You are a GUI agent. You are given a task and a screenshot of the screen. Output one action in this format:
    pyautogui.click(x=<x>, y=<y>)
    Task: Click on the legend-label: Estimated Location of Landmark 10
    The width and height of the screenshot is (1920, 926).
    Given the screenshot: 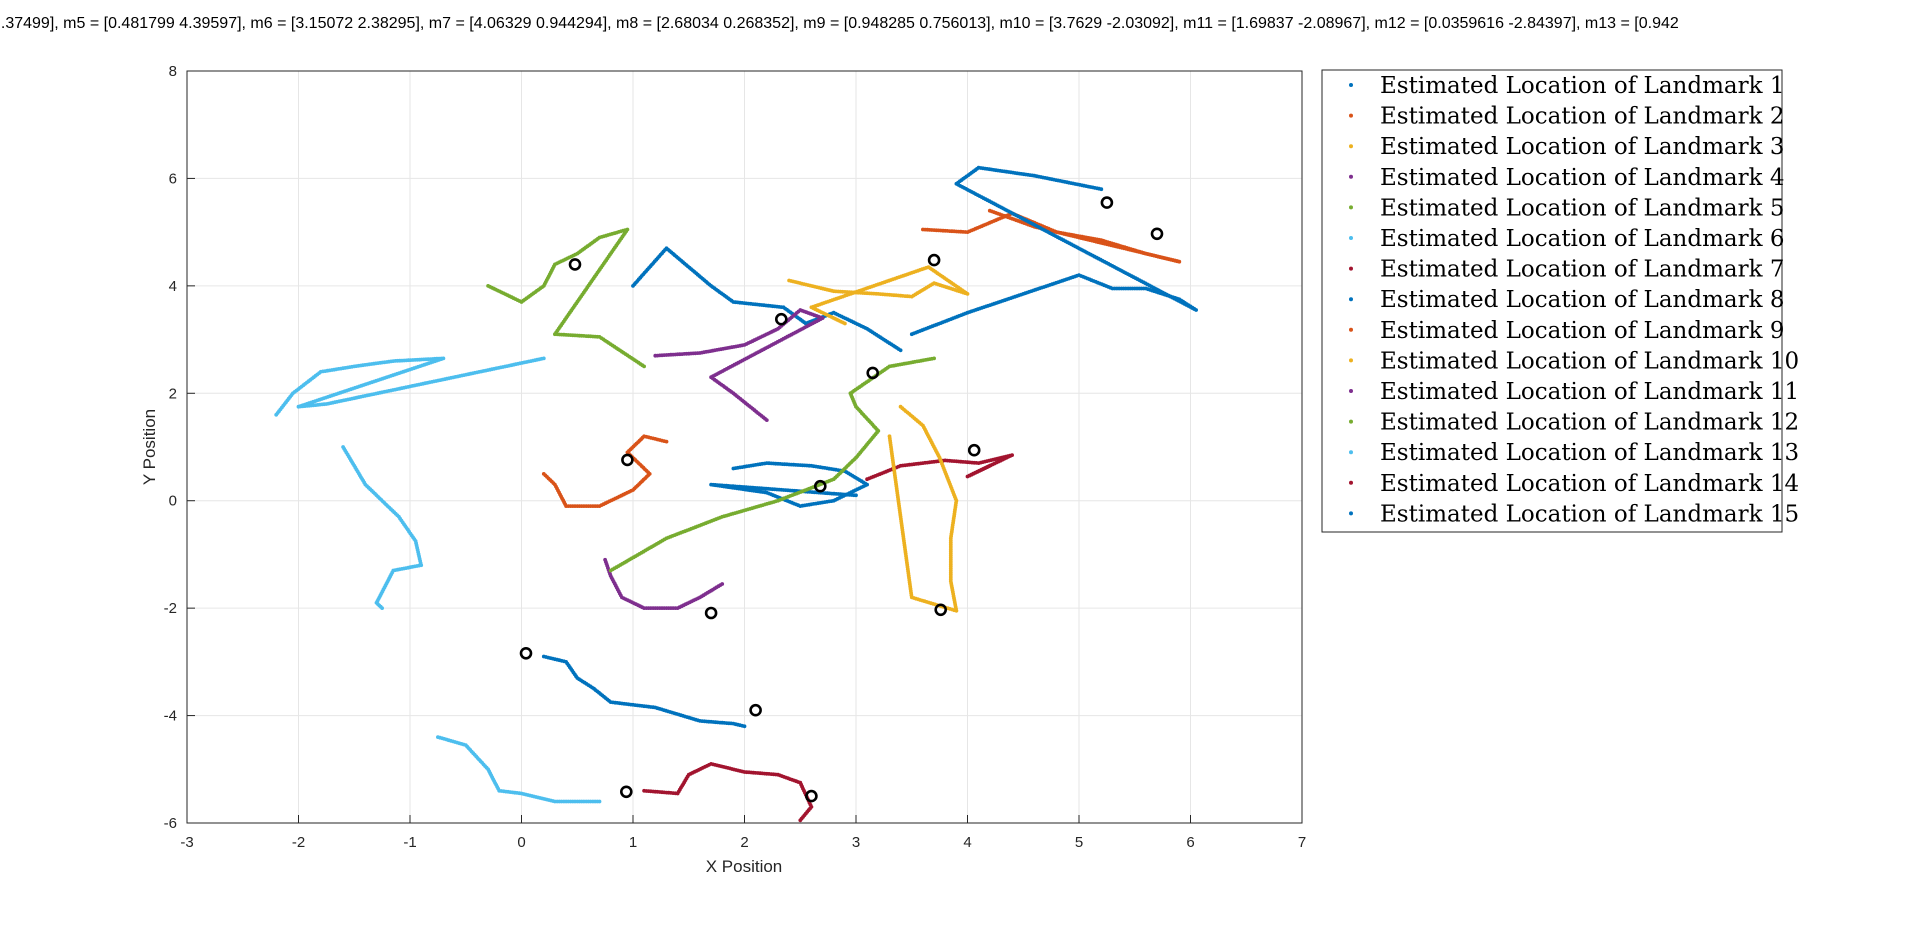 What is the action you would take?
    pyautogui.click(x=1589, y=361)
    